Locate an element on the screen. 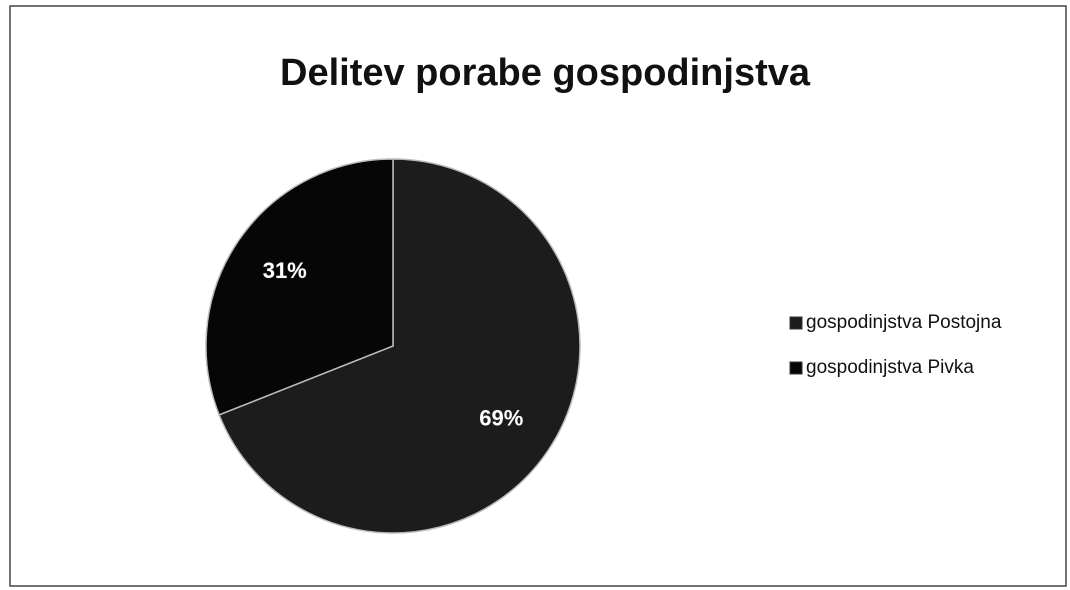 This screenshot has height=590, width=1070. data-label: 31% is located at coordinates (285, 270).